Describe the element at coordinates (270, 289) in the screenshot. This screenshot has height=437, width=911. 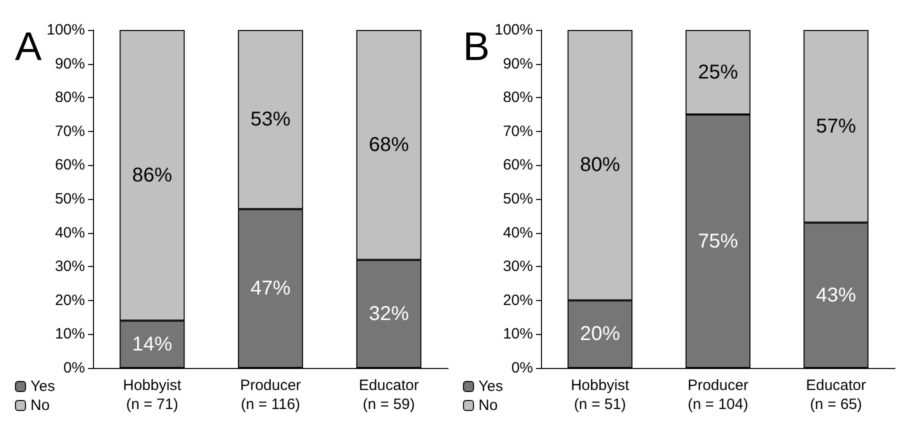
I see `data-label: 47%` at that location.